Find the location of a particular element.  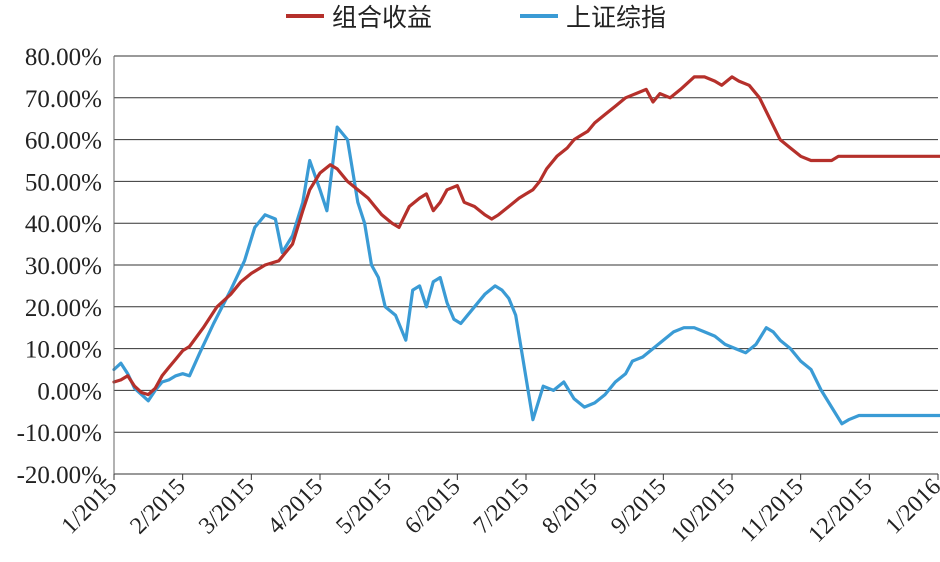

x-tick-label: 8/2015 is located at coordinates (570, 507).